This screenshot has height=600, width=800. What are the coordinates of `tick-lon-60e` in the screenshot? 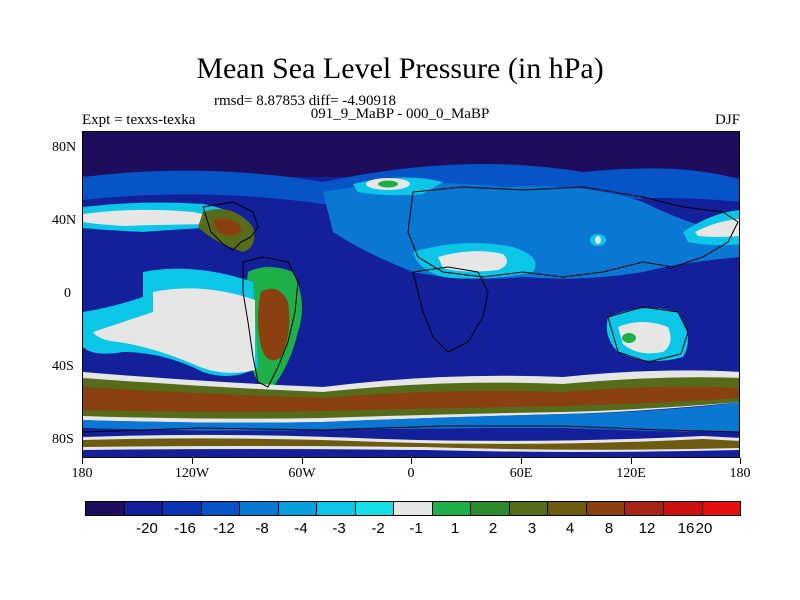 It's located at (521, 461).